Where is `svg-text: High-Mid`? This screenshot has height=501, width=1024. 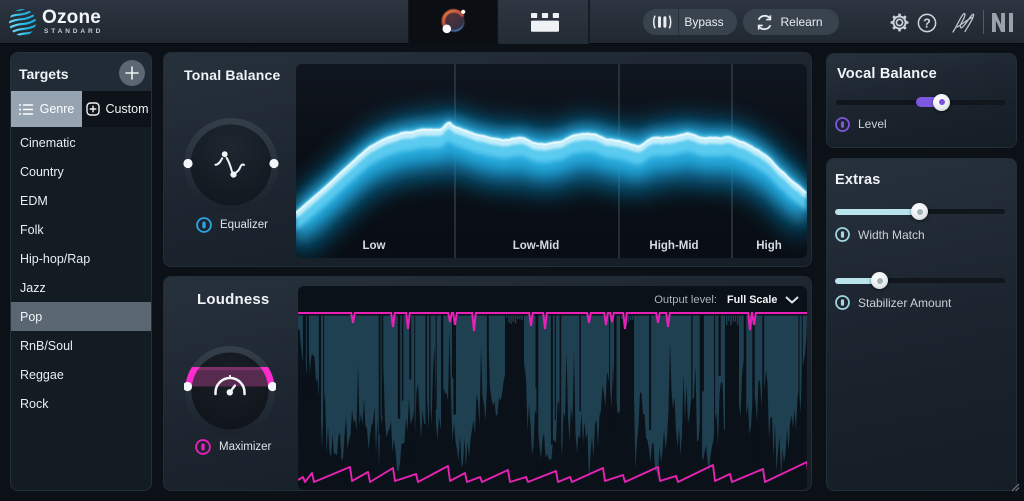 svg-text: High-Mid is located at coordinates (673, 246).